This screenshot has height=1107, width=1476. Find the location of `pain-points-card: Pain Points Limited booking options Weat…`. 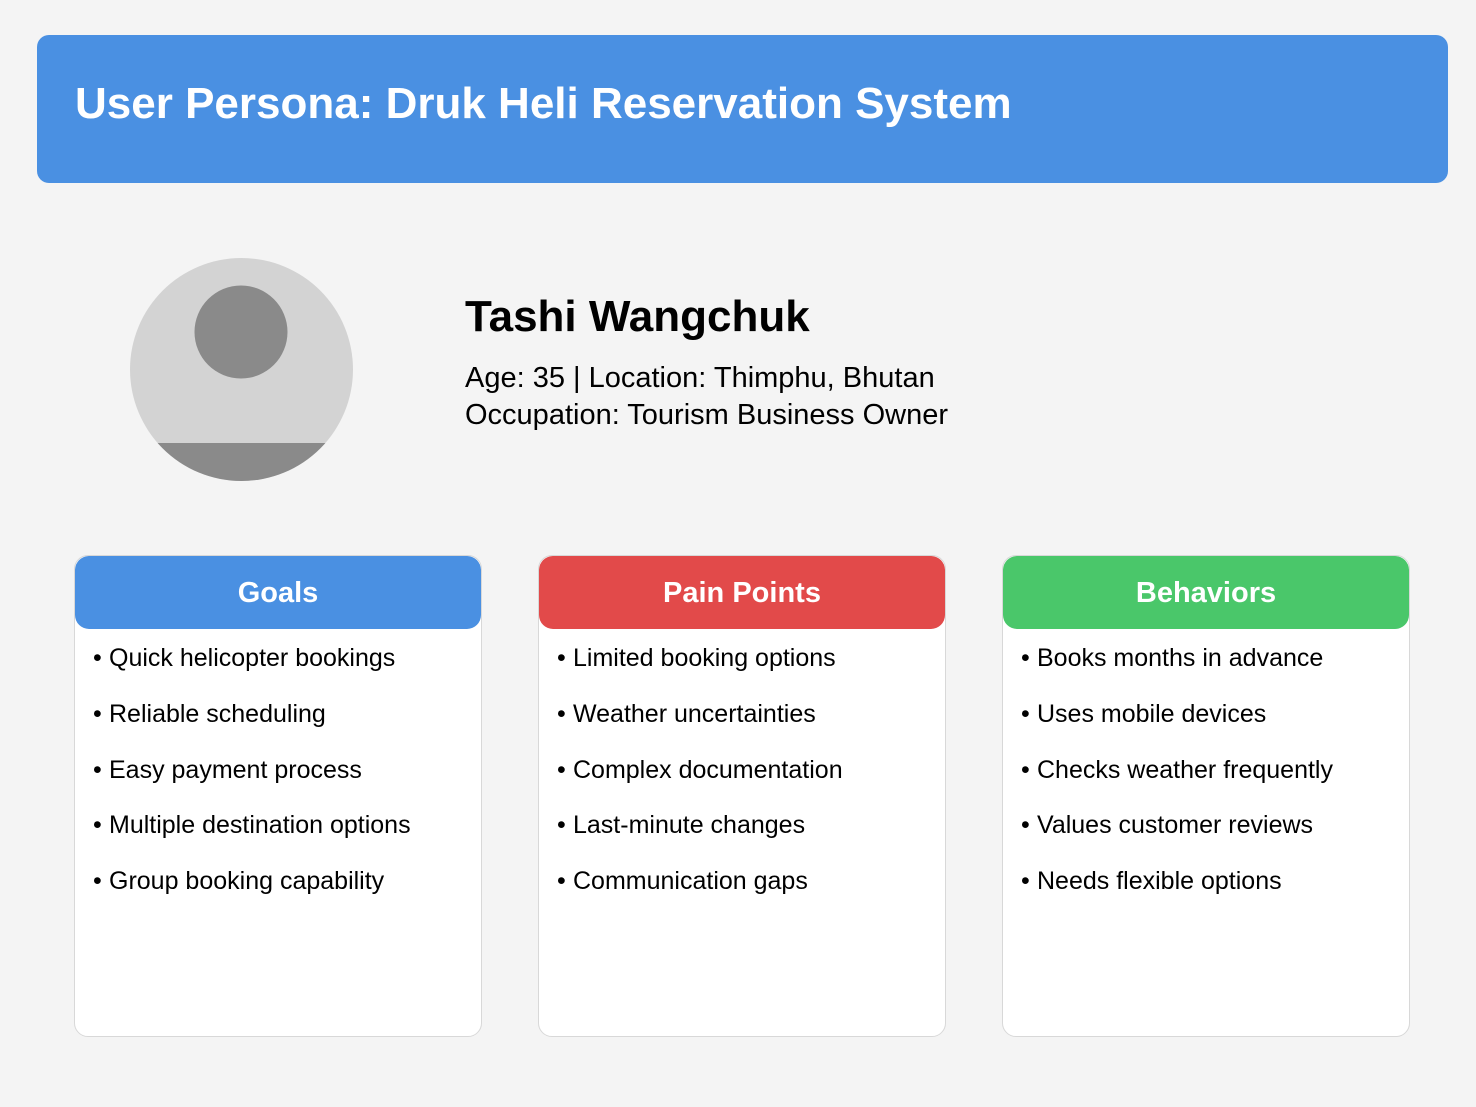

pain-points-card: Pain Points Limited booking options Weat… is located at coordinates (742, 796).